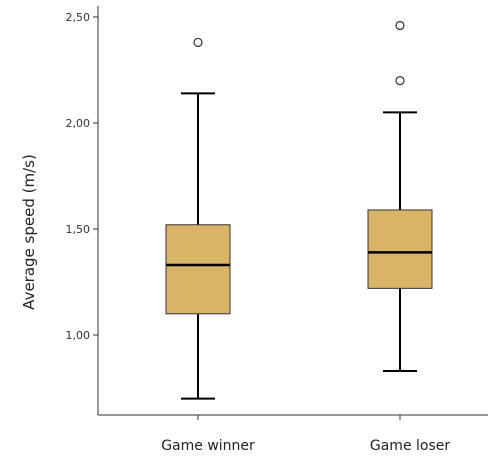 Image resolution: width=492 pixels, height=459 pixels. What do you see at coordinates (410, 446) in the screenshot?
I see `x-category-label: Game loser` at bounding box center [410, 446].